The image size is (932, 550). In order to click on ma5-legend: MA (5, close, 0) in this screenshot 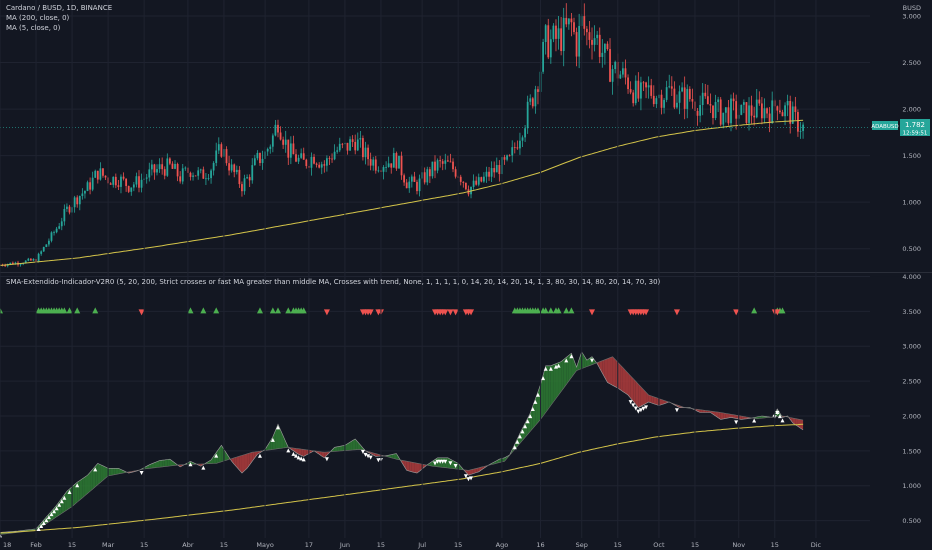, I will do `click(33, 28)`.